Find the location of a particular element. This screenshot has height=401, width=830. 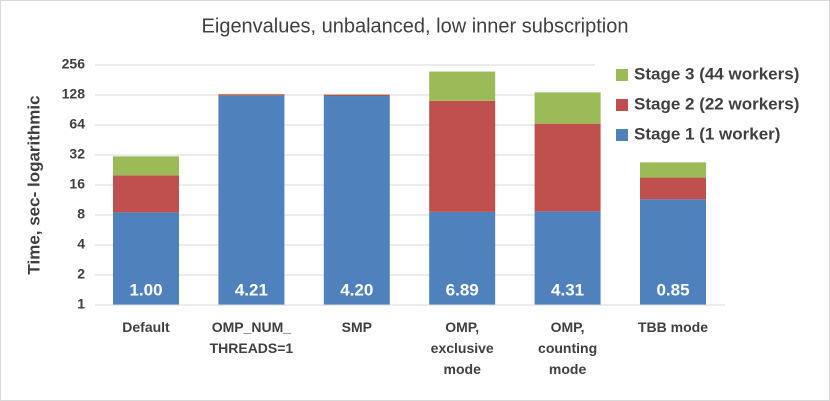

legend-label: Stage 1 (1 worker) is located at coordinates (707, 133).